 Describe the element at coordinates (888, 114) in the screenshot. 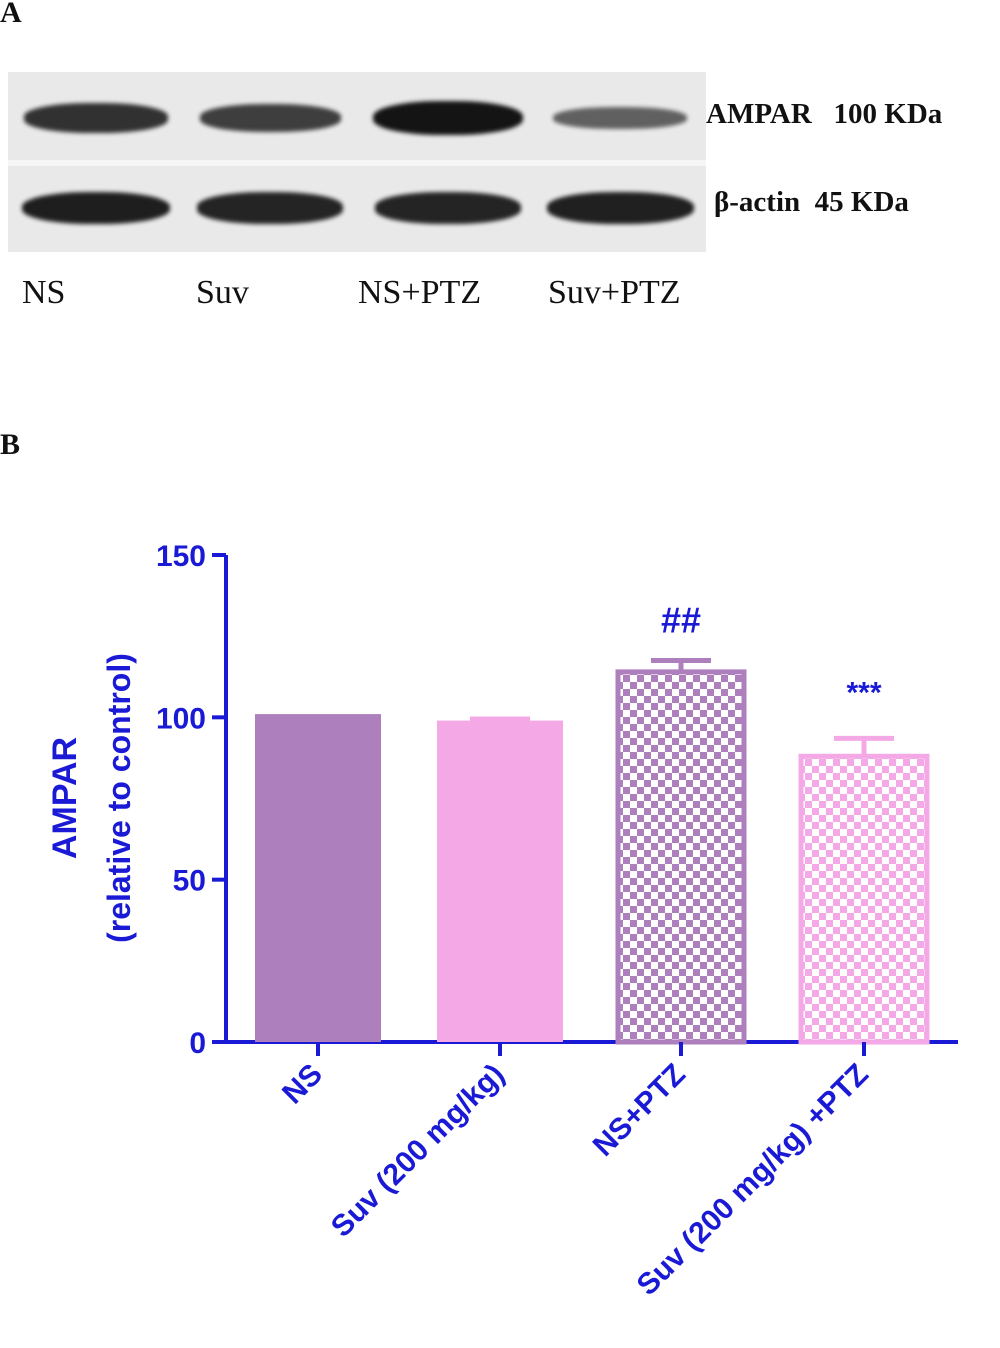

I see `ampar-size: 100 KDa` at that location.